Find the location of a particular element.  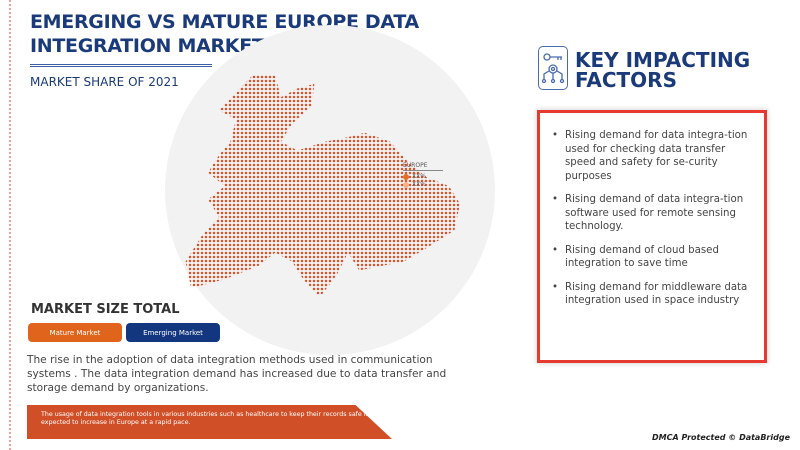

subtitle: MARKET SHARE OF 2021 is located at coordinates (104, 82).